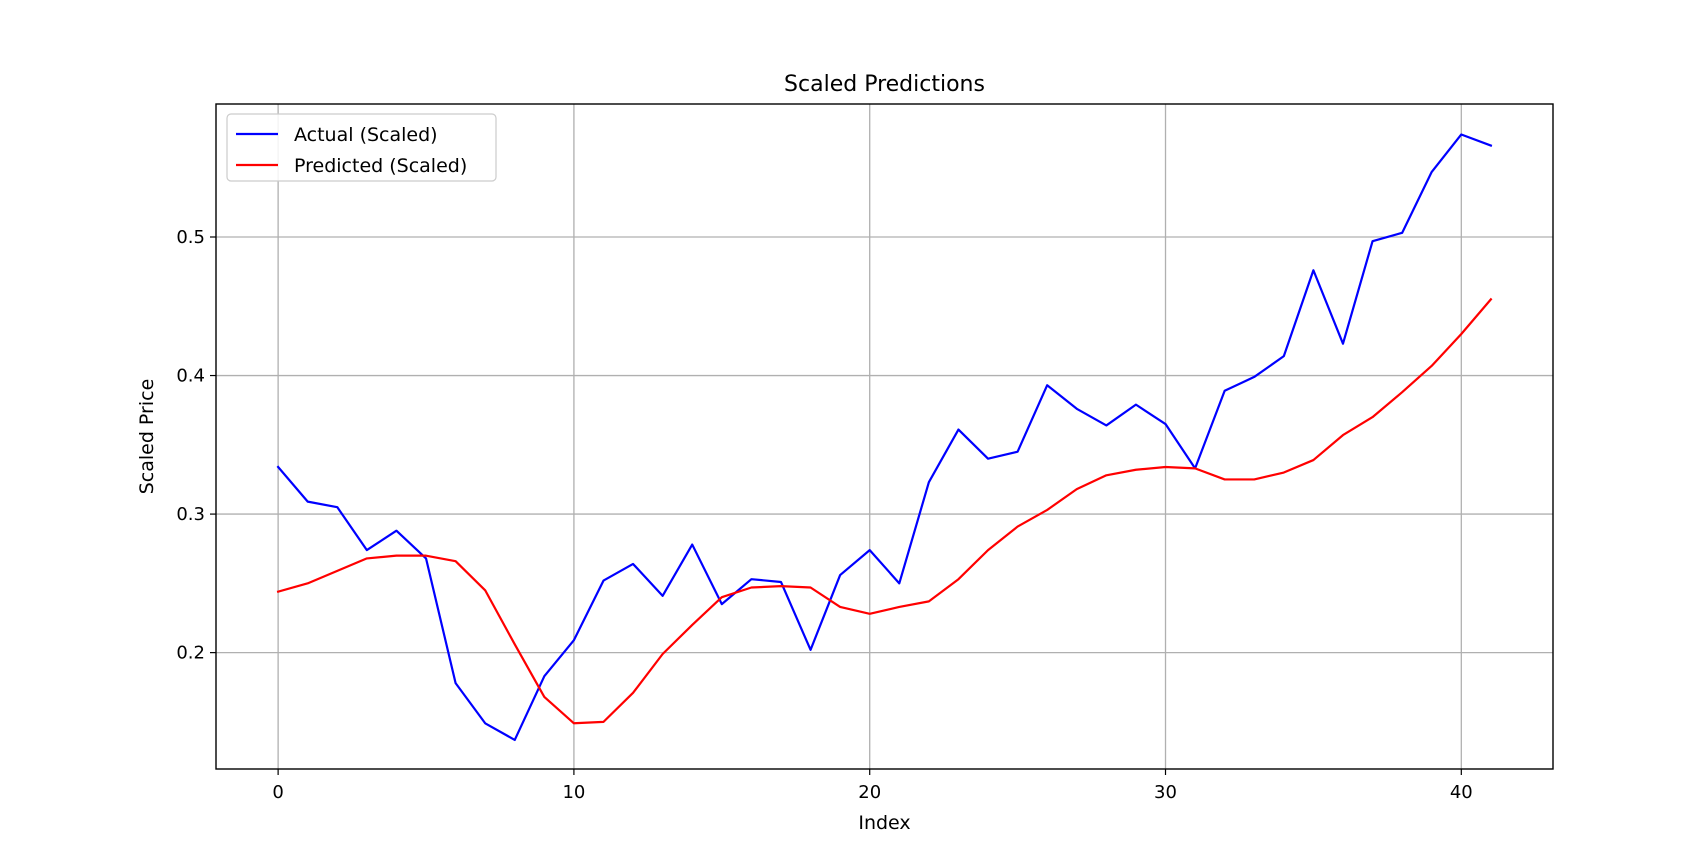  Describe the element at coordinates (869, 792) in the screenshot. I see `x-tick-label: 20` at that location.